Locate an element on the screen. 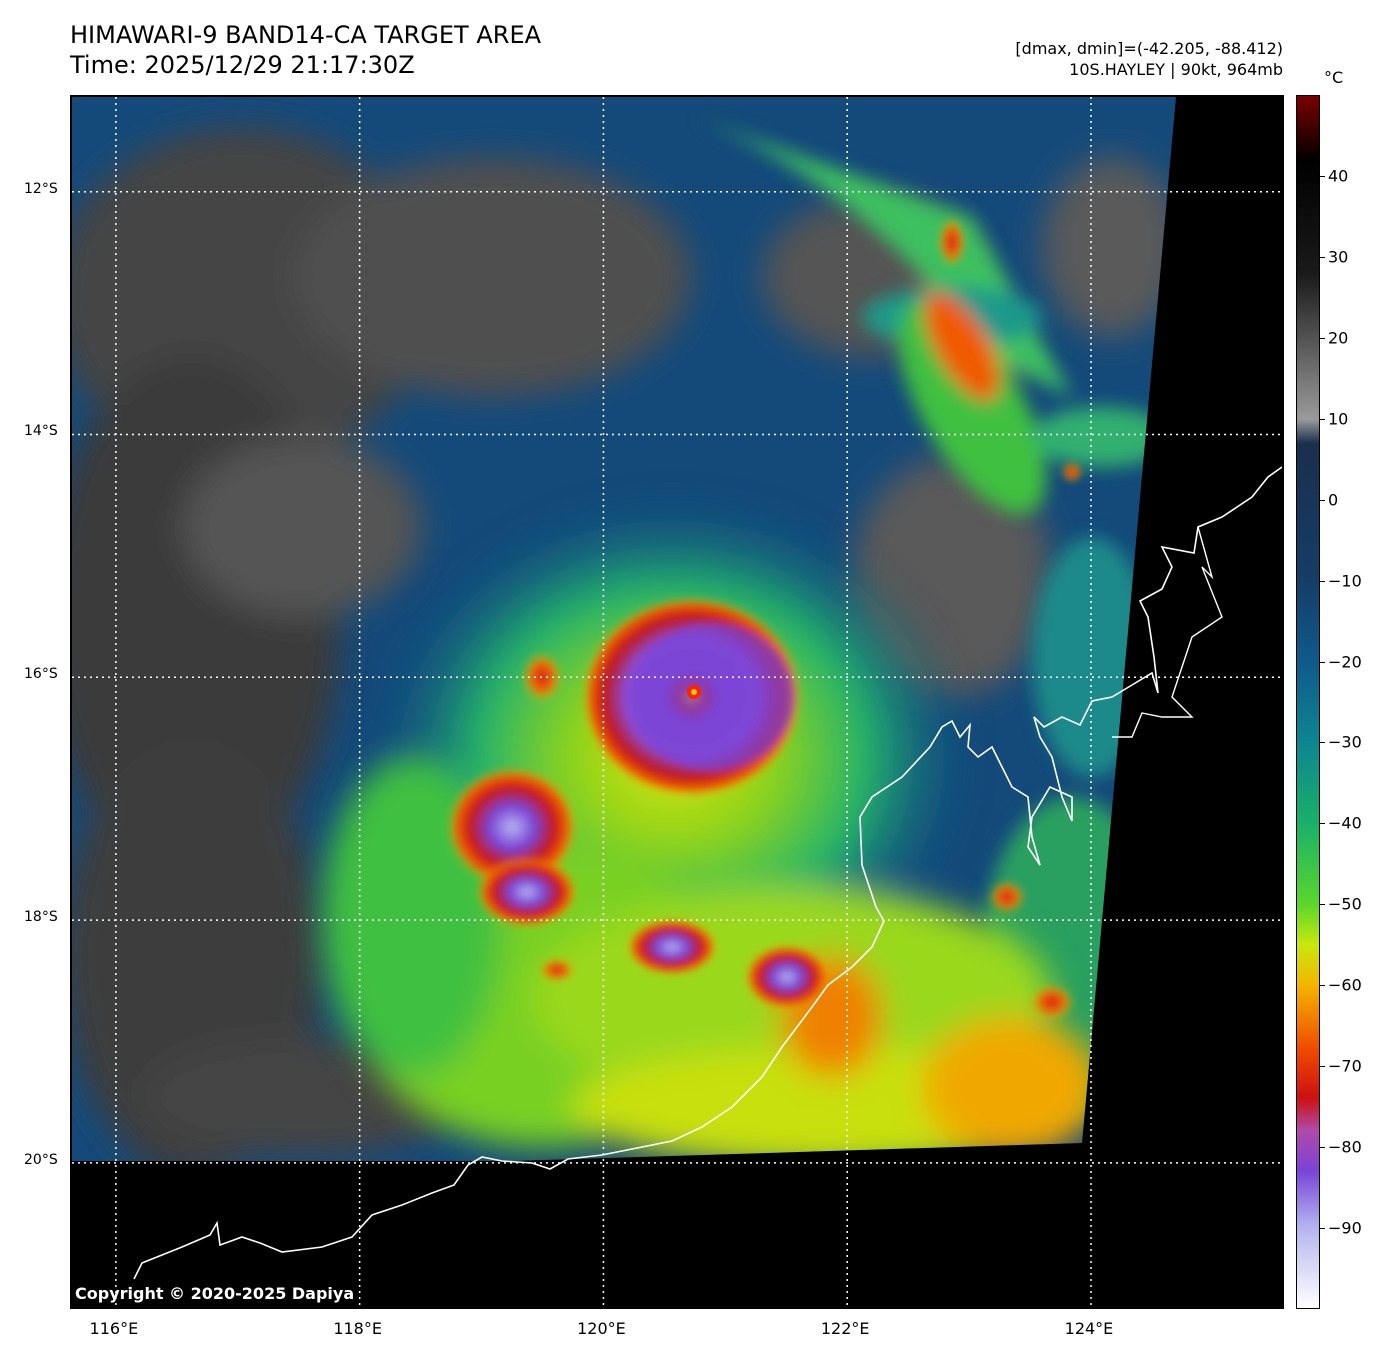 This screenshot has height=1359, width=1388. lat-tick-label: 18°S is located at coordinates (41, 917).